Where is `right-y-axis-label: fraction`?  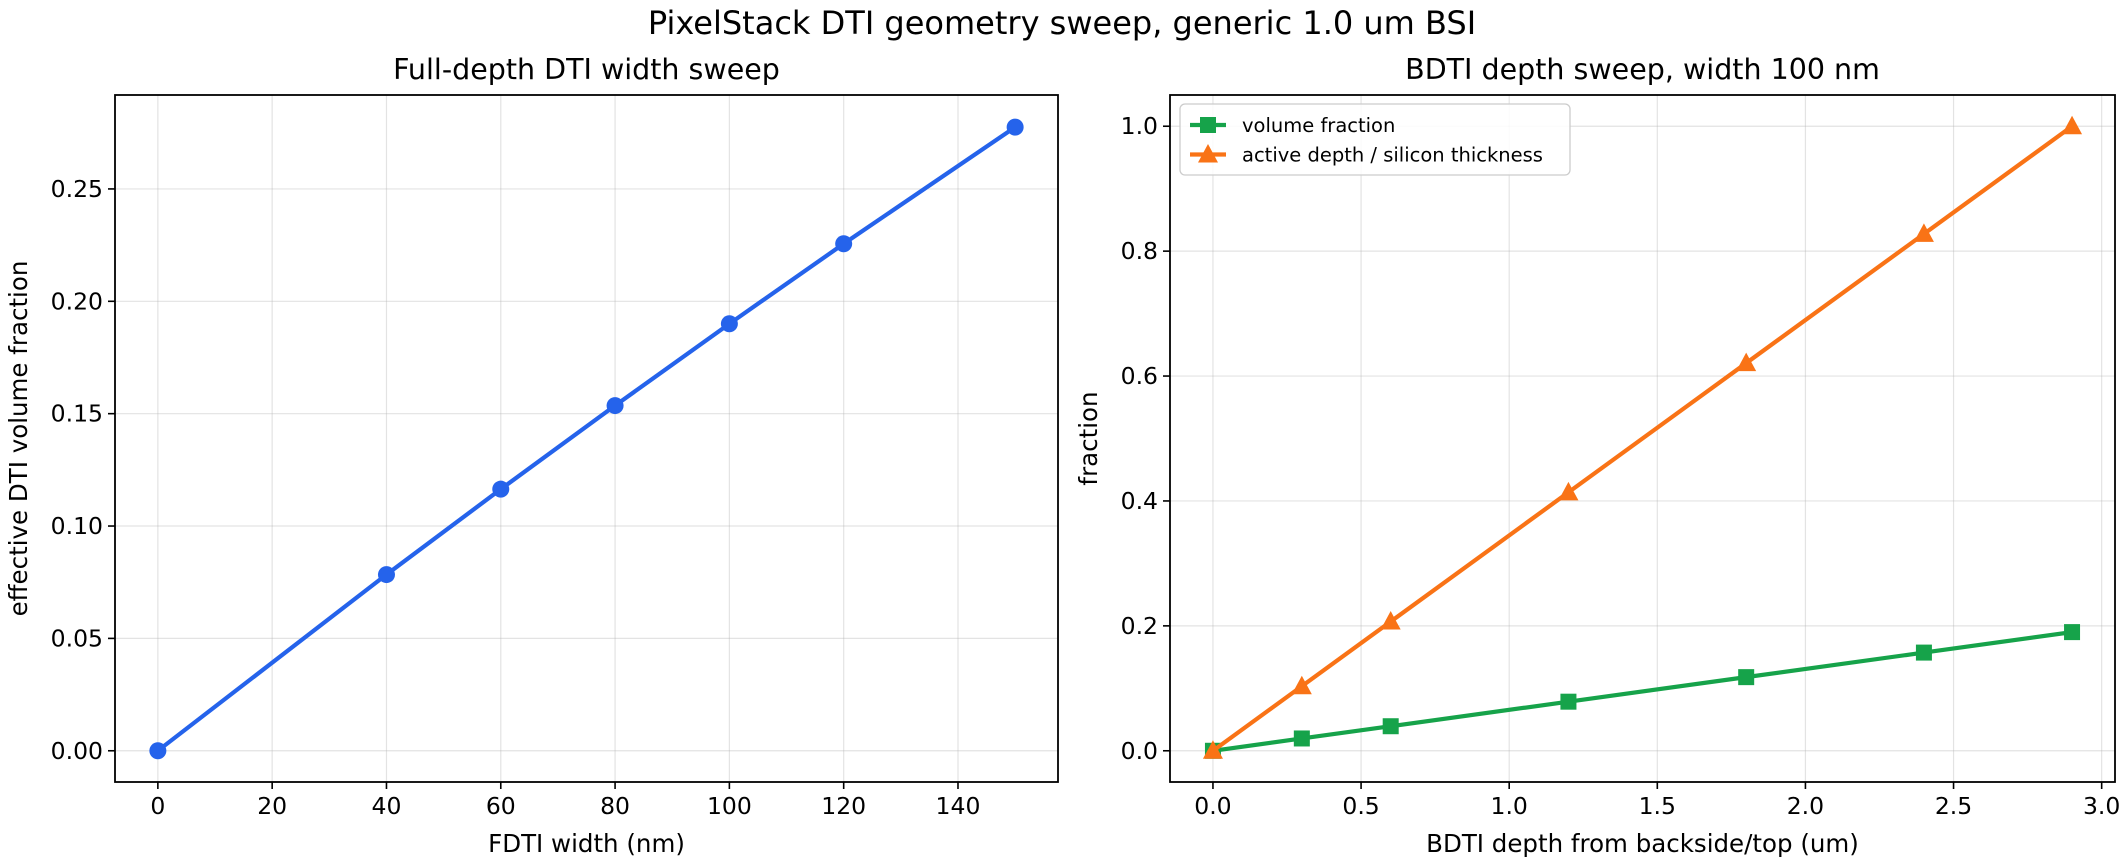
right-y-axis-label: fraction is located at coordinates (1088, 438).